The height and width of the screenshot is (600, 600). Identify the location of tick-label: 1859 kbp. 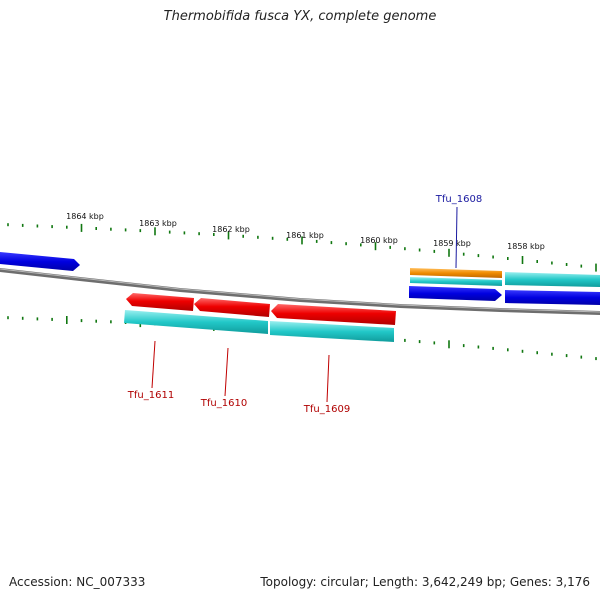
(452, 243).